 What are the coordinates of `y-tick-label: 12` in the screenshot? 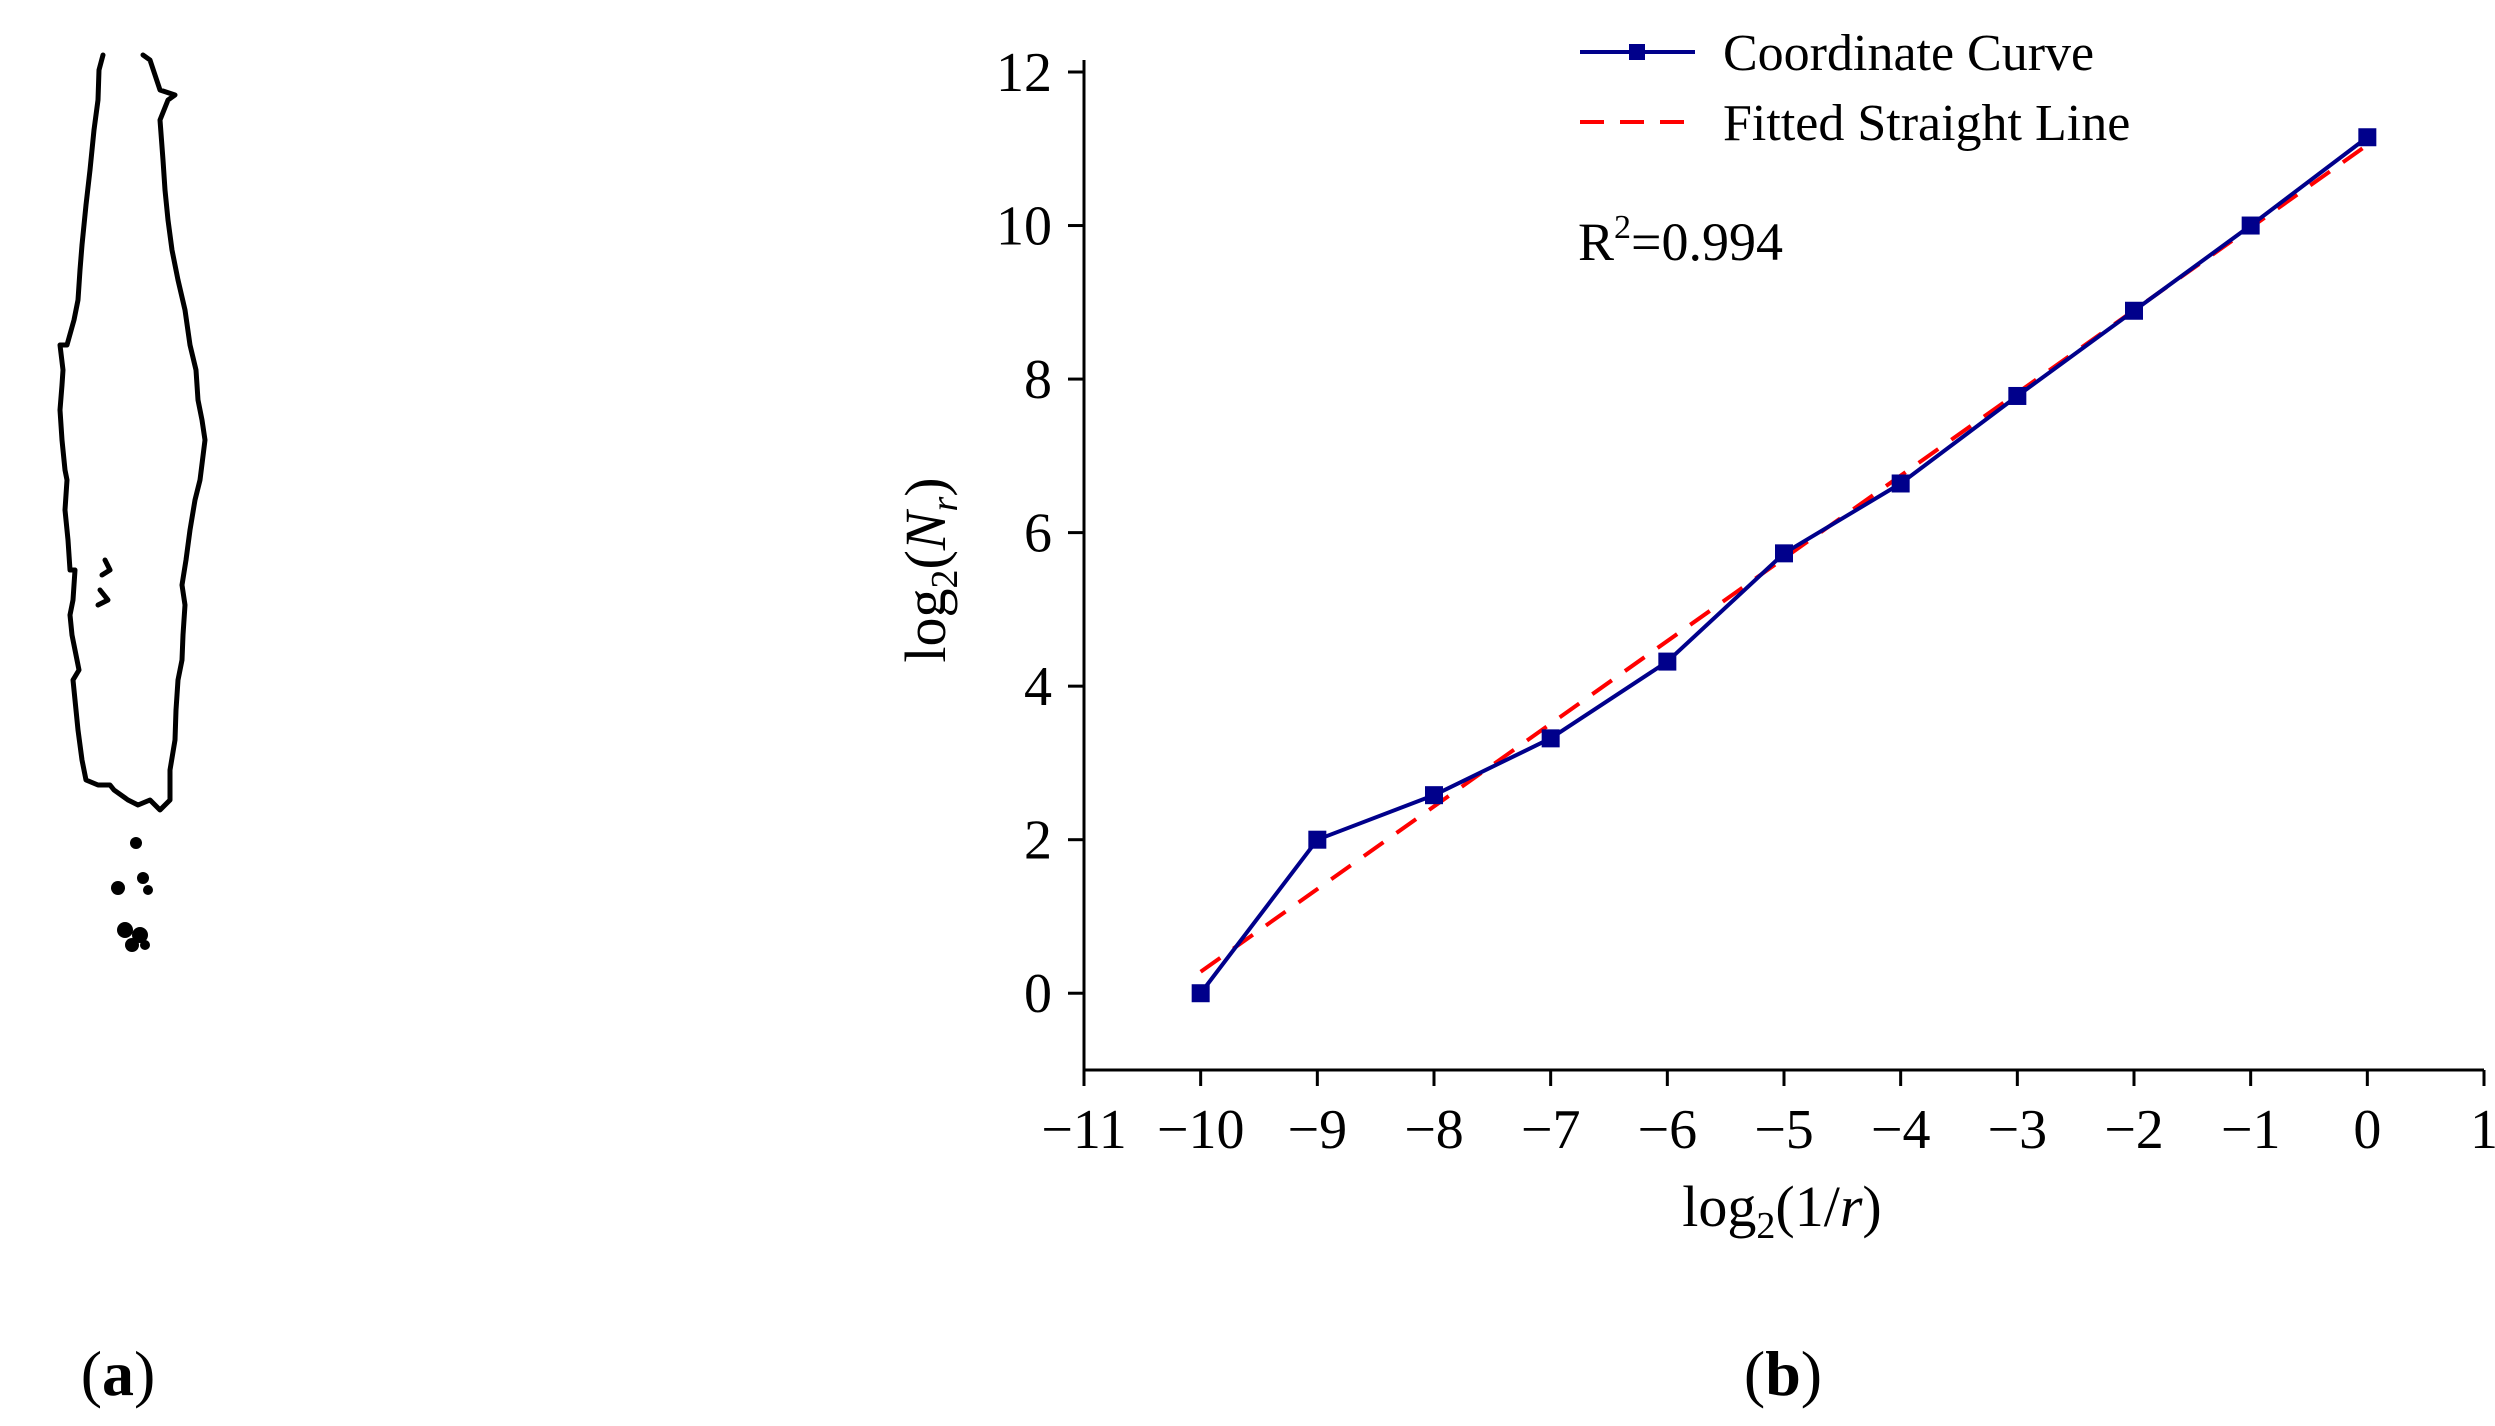 It's located at (1024, 73).